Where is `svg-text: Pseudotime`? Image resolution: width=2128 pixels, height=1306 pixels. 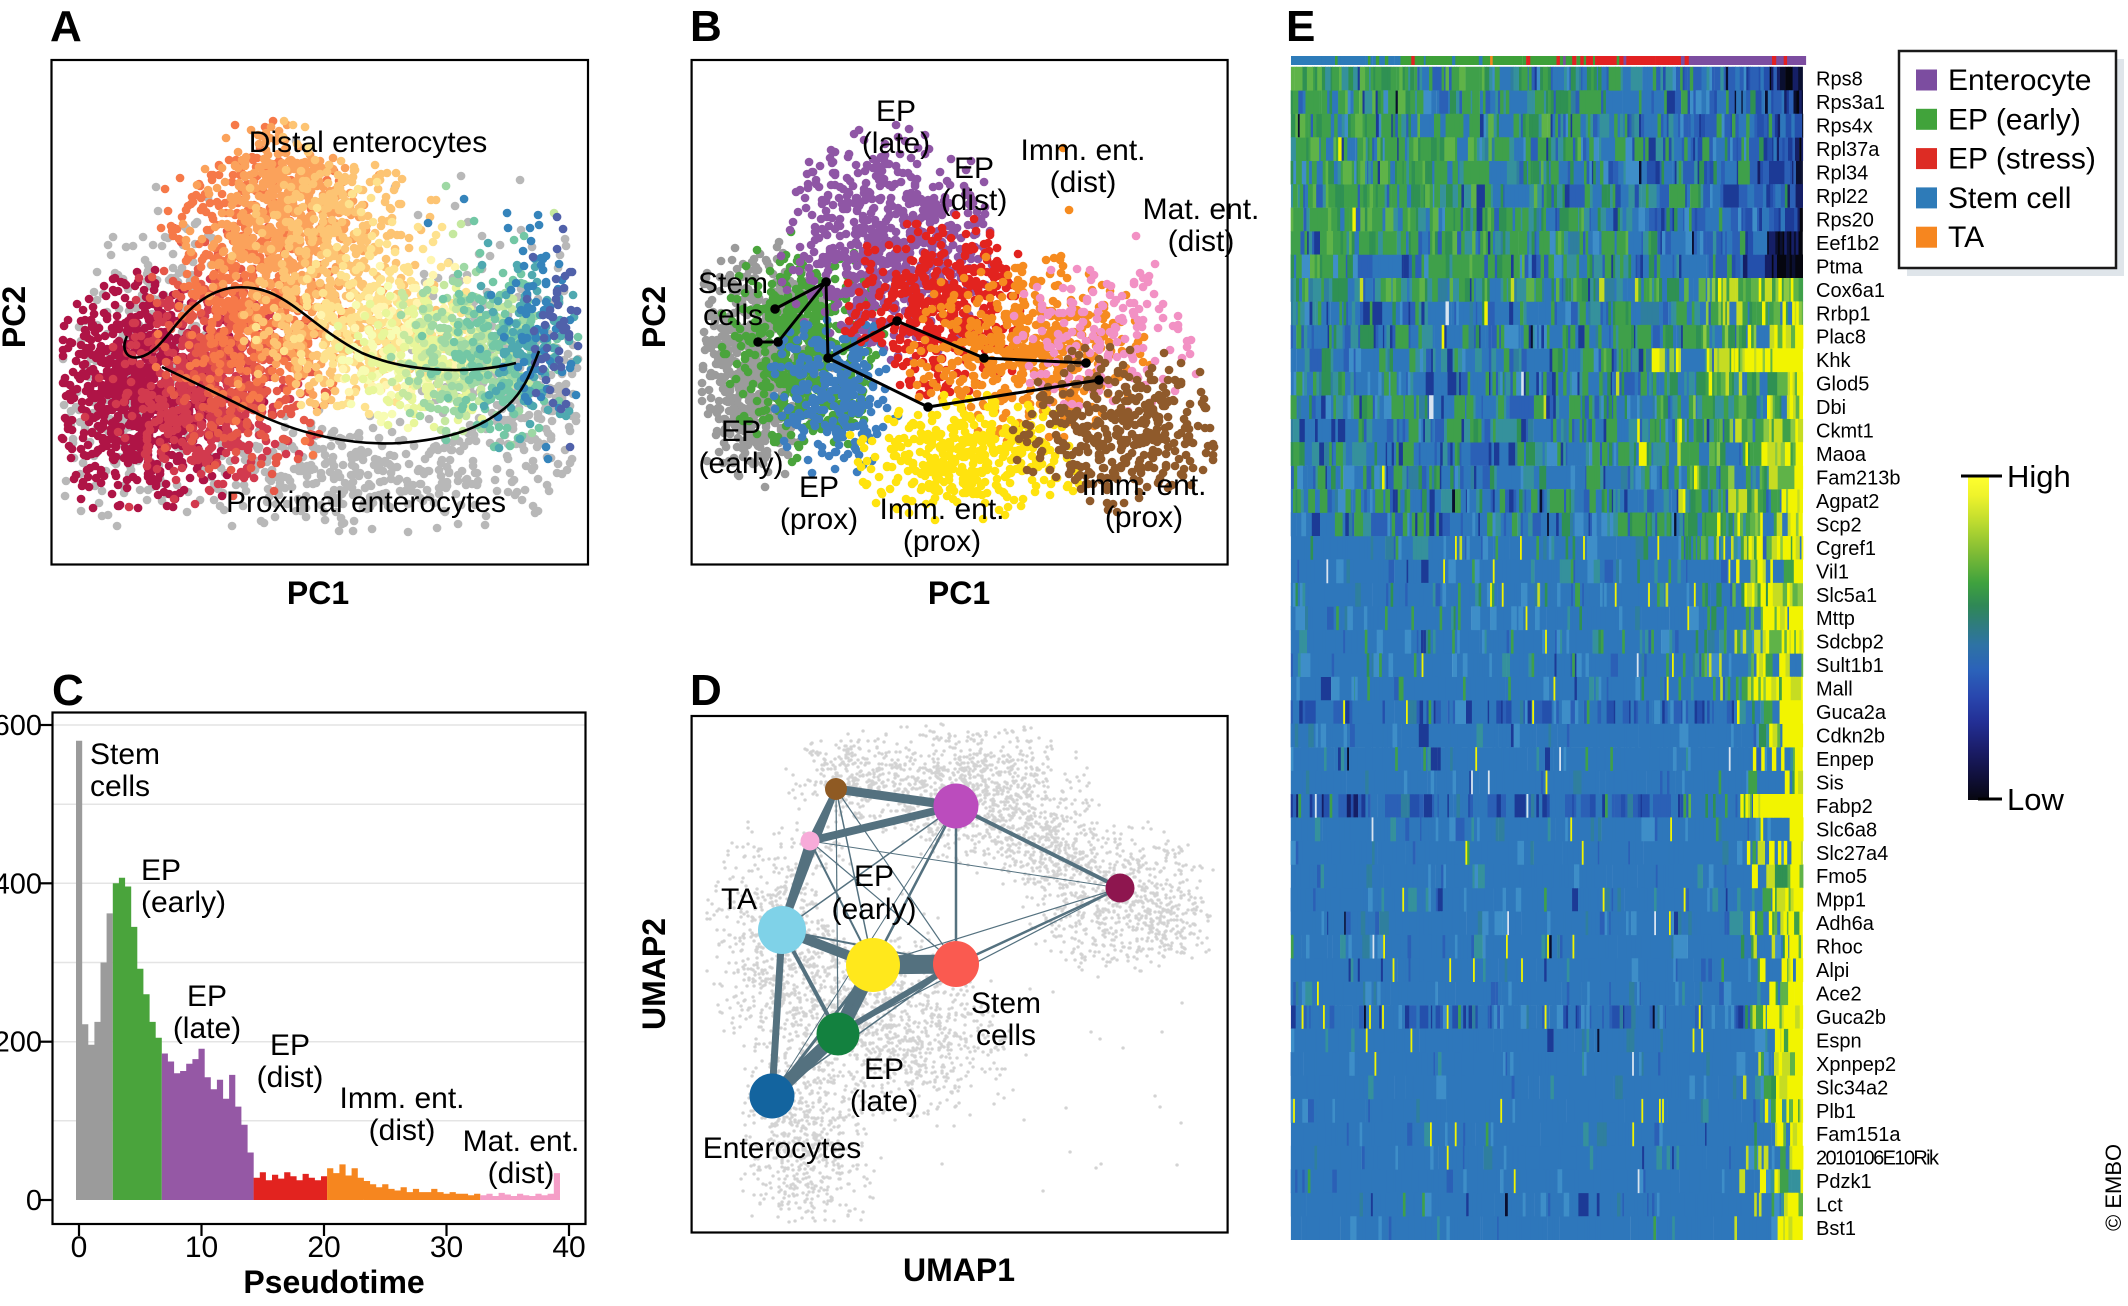
svg-text: Pseudotime is located at coordinates (333, 1282).